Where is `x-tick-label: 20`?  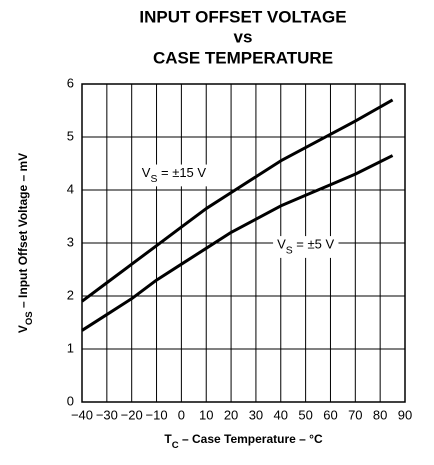
x-tick-label: 20 is located at coordinates (231, 414).